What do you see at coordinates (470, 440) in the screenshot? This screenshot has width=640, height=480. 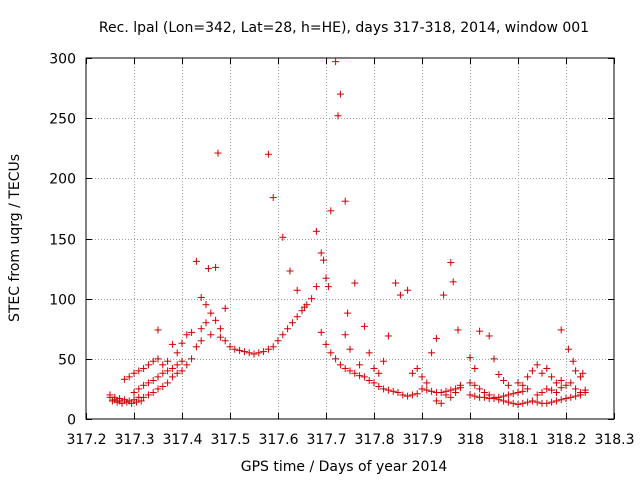 I see `x-tick-label: 318` at bounding box center [470, 440].